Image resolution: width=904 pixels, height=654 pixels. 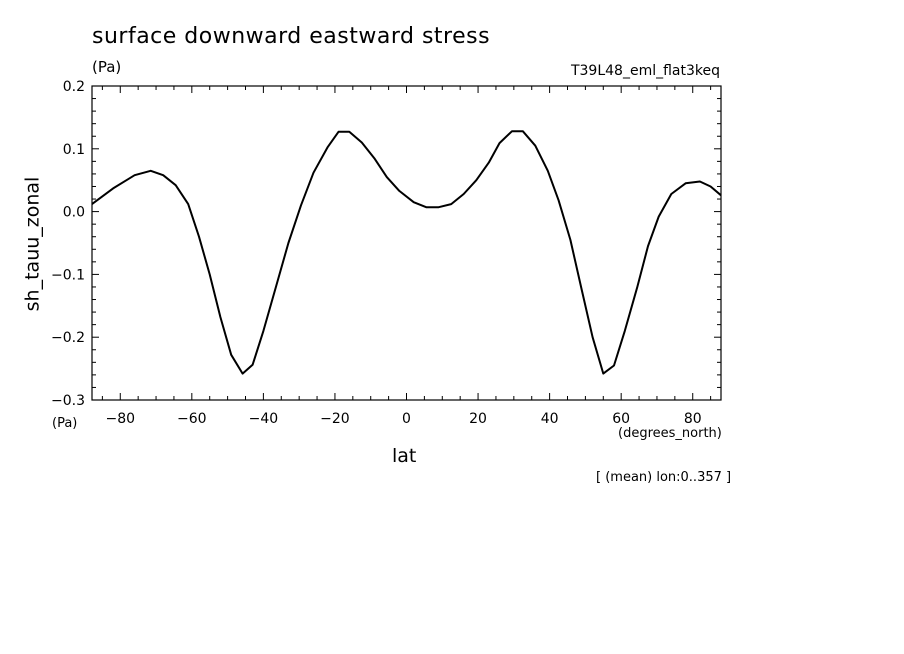 What do you see at coordinates (107, 67) in the screenshot?
I see `units-label-top: (Pa)` at bounding box center [107, 67].